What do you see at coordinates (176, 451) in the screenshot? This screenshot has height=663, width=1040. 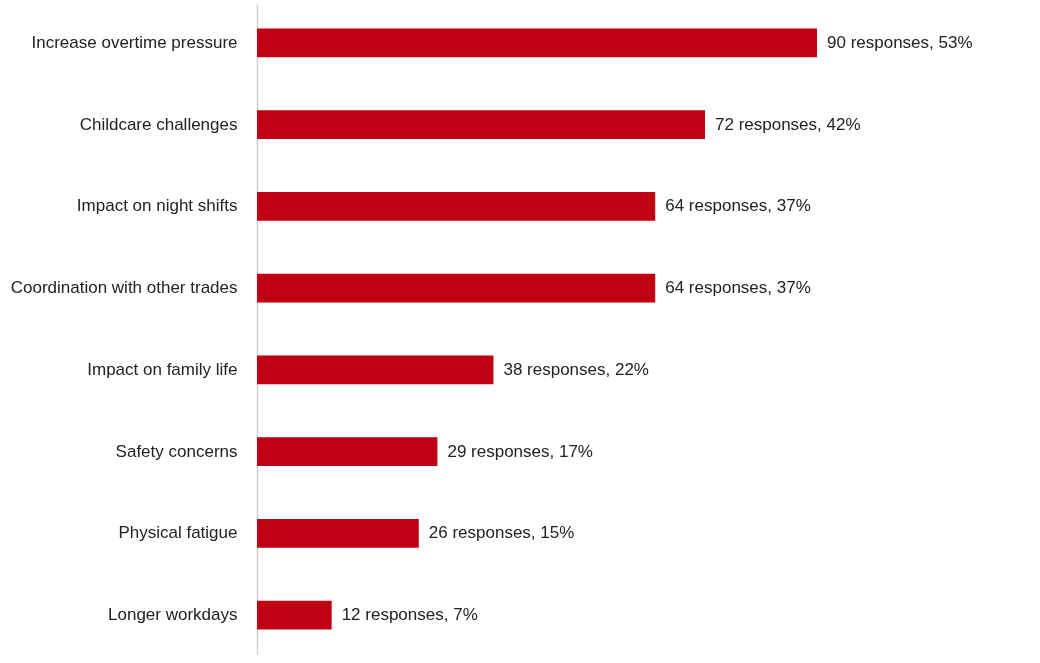 I see `y-tick-label: Safety concerns` at bounding box center [176, 451].